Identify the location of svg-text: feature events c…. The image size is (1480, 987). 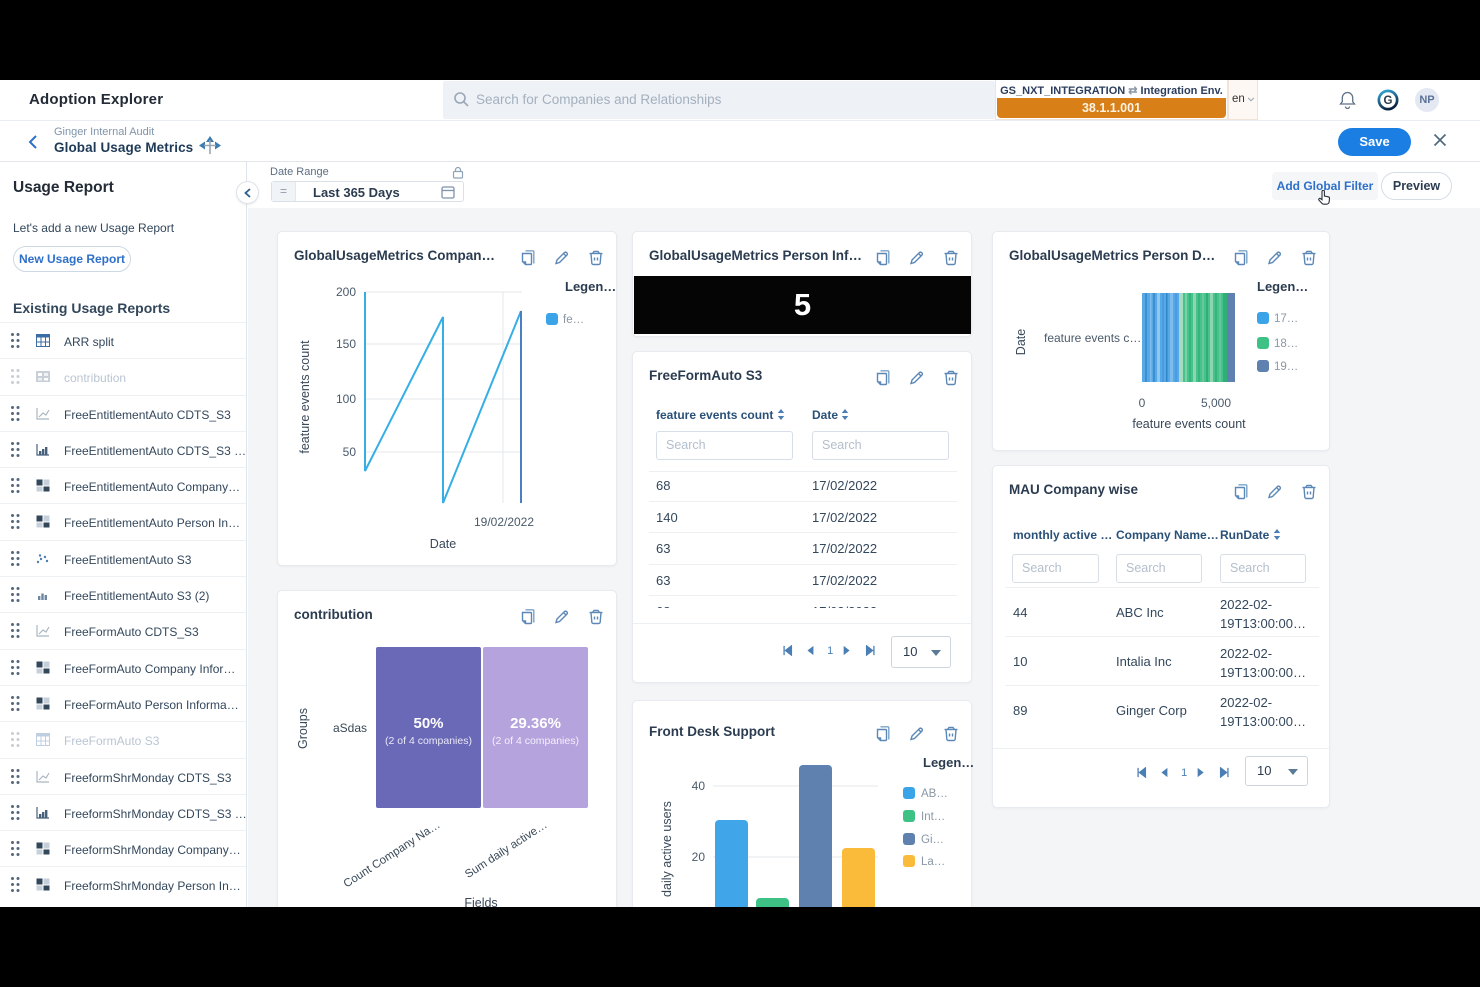
(1092, 338).